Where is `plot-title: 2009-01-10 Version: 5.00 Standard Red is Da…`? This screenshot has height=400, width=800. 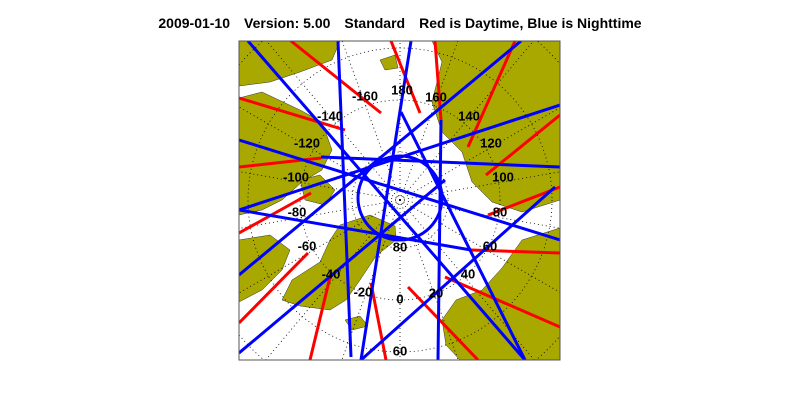
plot-title: 2009-01-10 Version: 5.00 Standard Red is Da… is located at coordinates (400, 23).